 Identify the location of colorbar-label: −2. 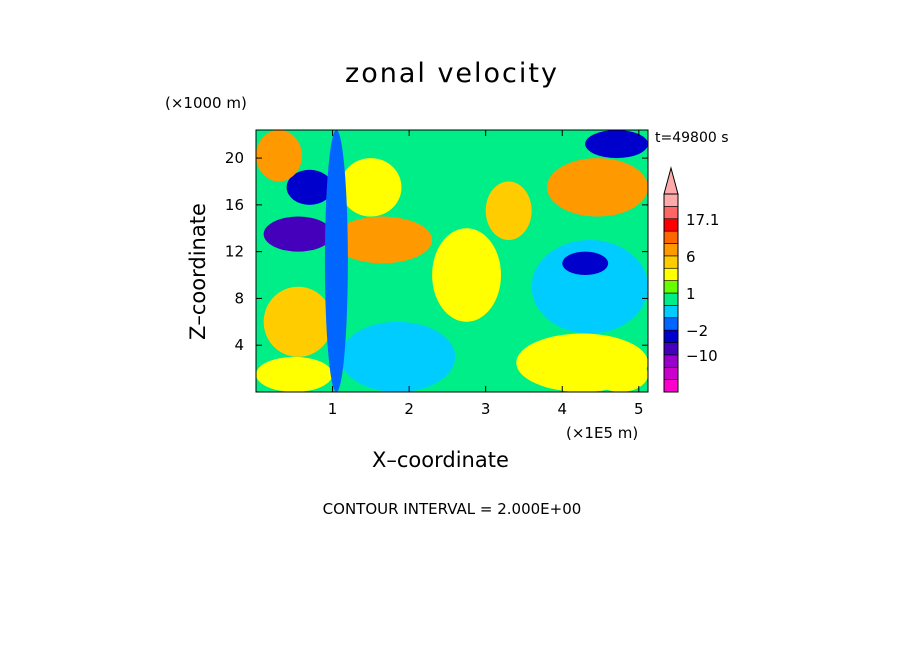
(697, 331).